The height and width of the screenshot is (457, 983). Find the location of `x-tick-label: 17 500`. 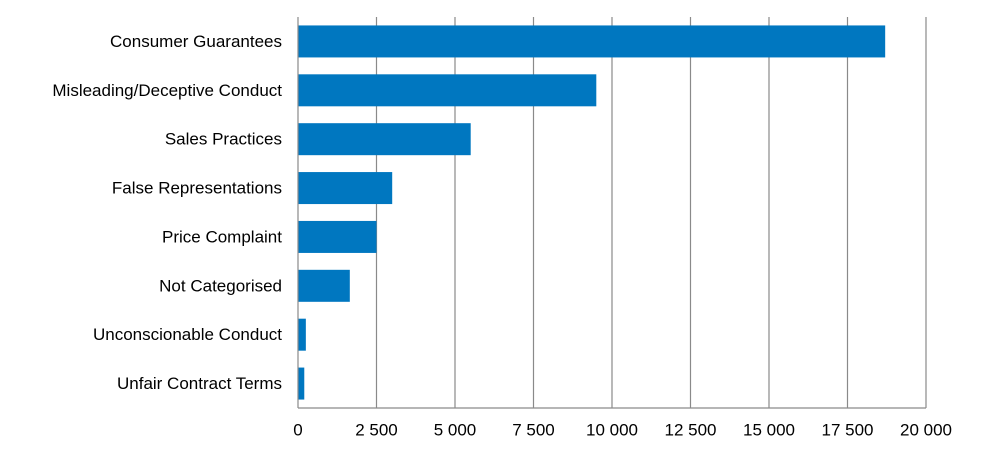

x-tick-label: 17 500 is located at coordinates (848, 429).